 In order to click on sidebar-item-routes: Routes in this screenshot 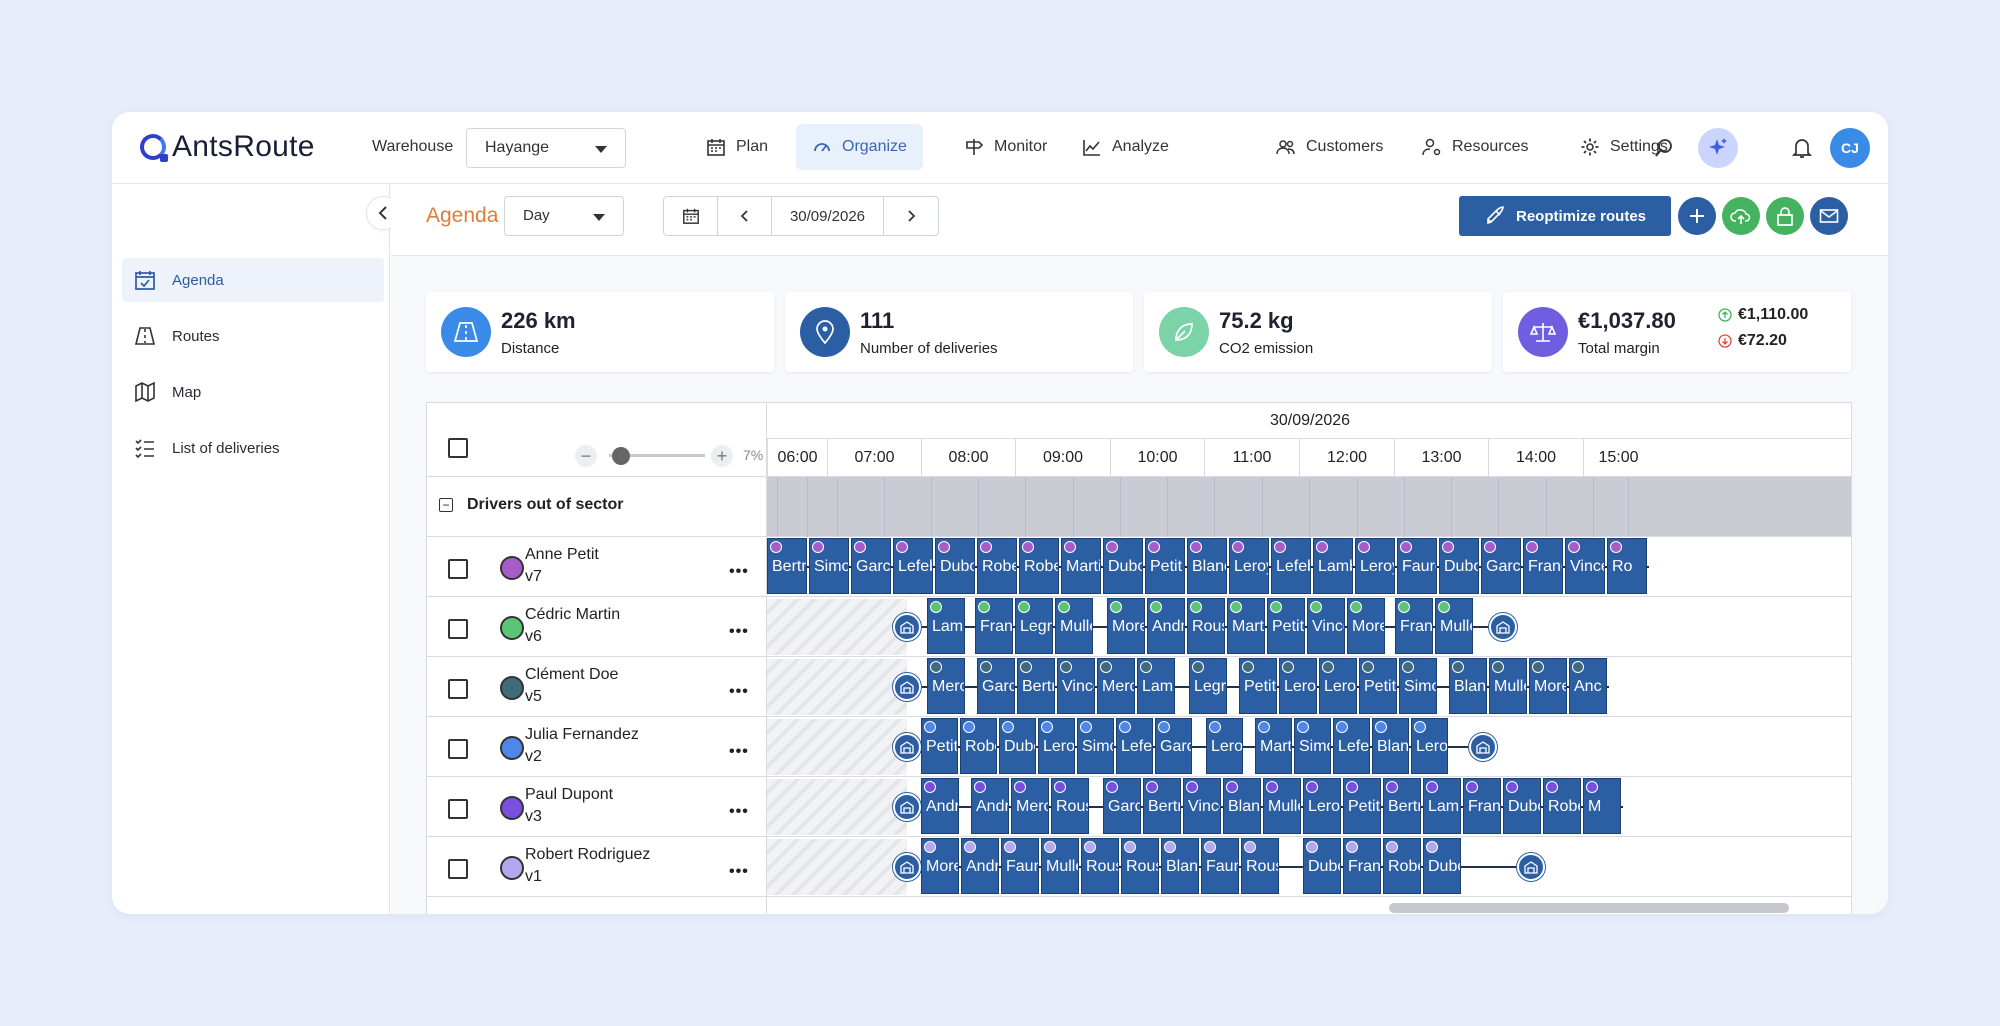, I will do `click(253, 336)`.